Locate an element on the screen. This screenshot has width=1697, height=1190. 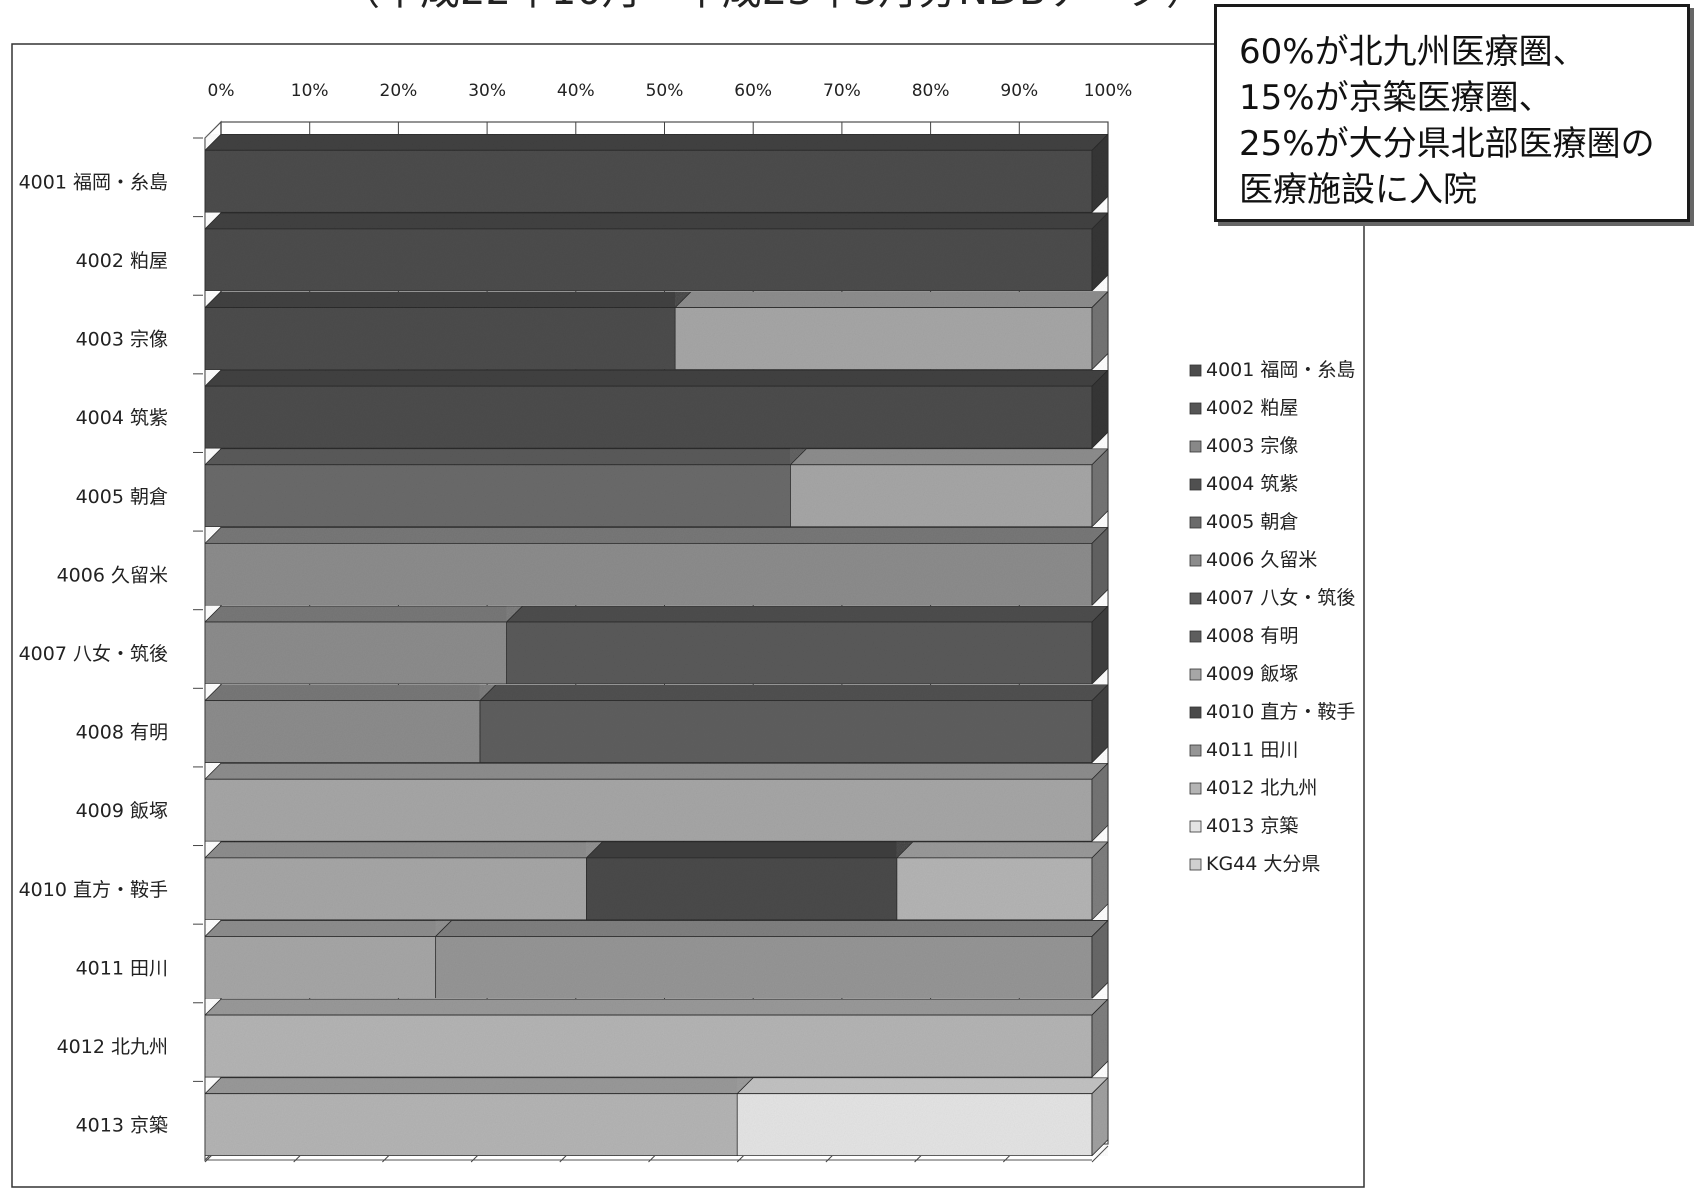
y-tick-label: 4010 直方・鞍手 is located at coordinates (93, 890).